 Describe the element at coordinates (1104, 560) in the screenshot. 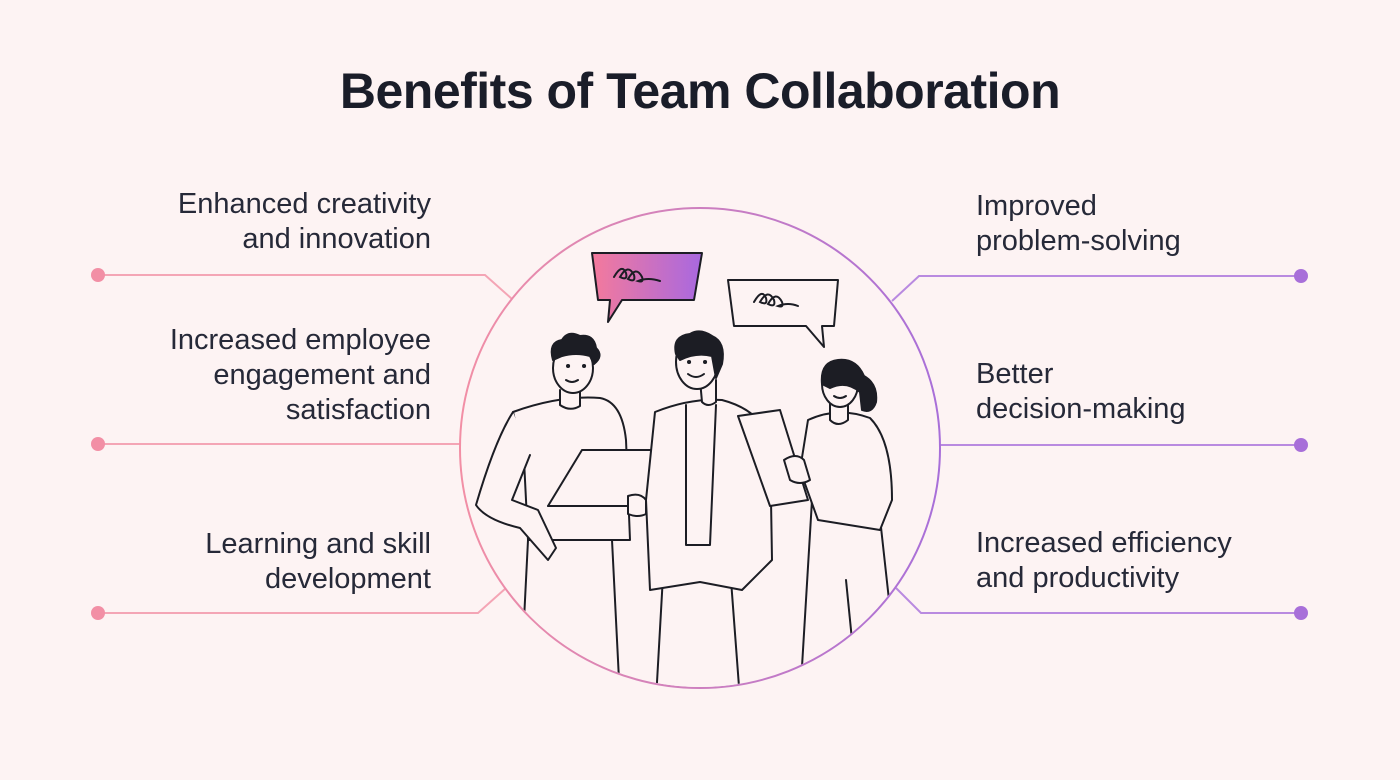

I see `benefit-label-efficiency: Increased efficiency and productivity` at that location.